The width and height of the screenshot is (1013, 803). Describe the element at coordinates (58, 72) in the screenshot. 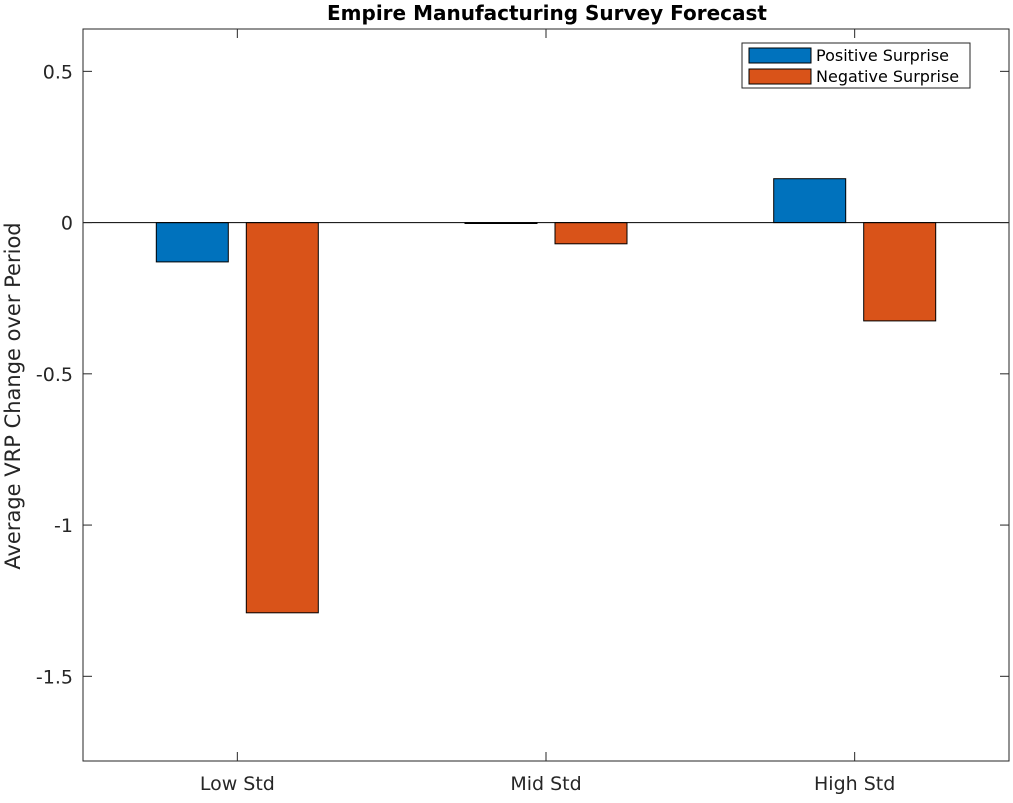

I see `y-tick-label: 0.5` at that location.